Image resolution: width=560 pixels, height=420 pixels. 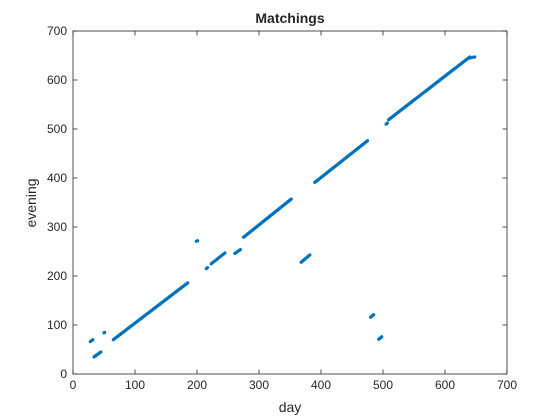 I want to click on x-tick-label: 600, so click(x=445, y=385).